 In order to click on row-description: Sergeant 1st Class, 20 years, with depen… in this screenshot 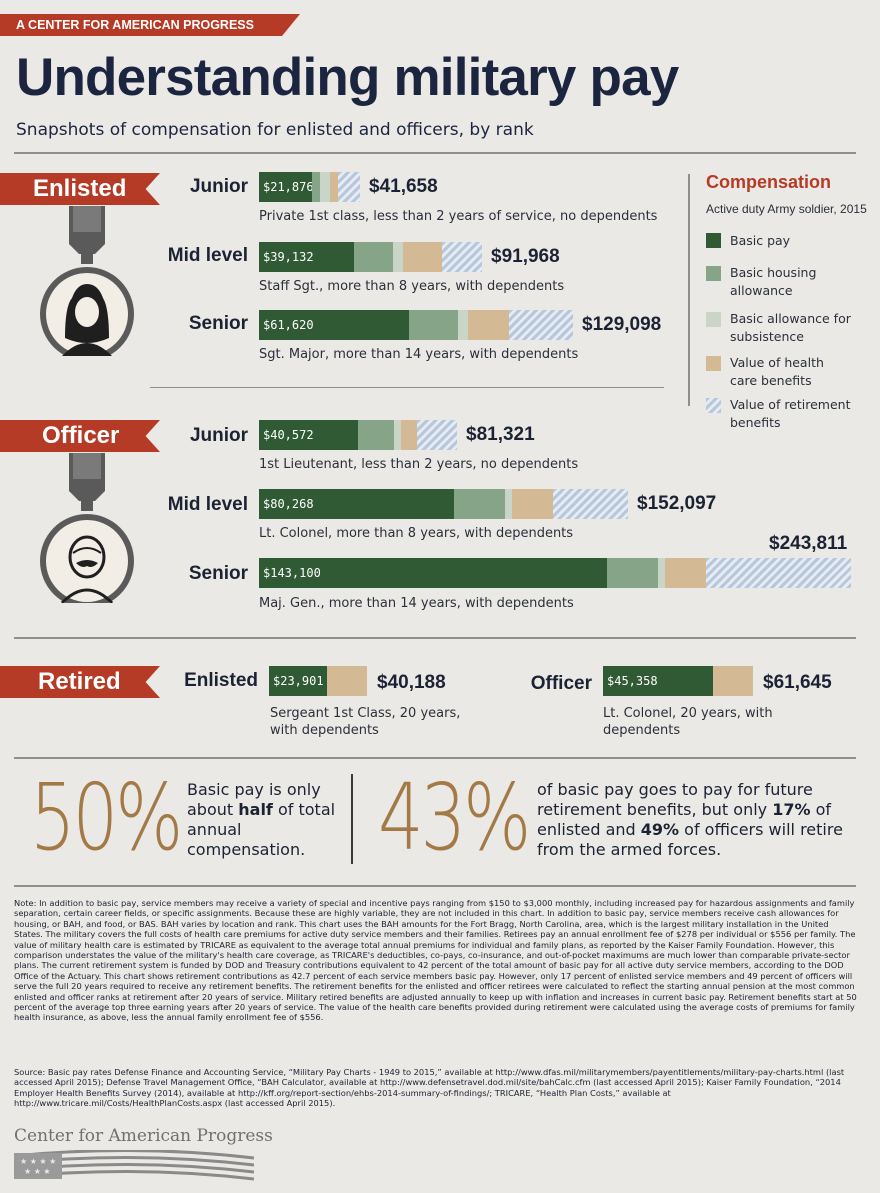, I will do `click(365, 722)`.